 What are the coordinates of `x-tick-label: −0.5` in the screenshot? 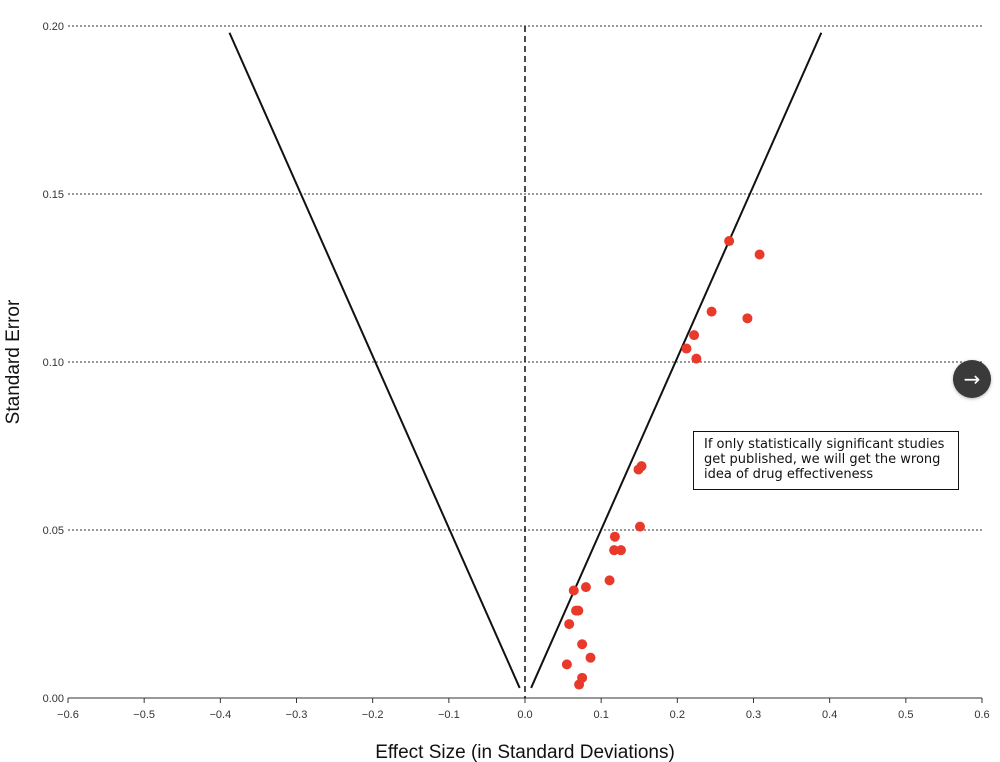 It's located at (144, 715).